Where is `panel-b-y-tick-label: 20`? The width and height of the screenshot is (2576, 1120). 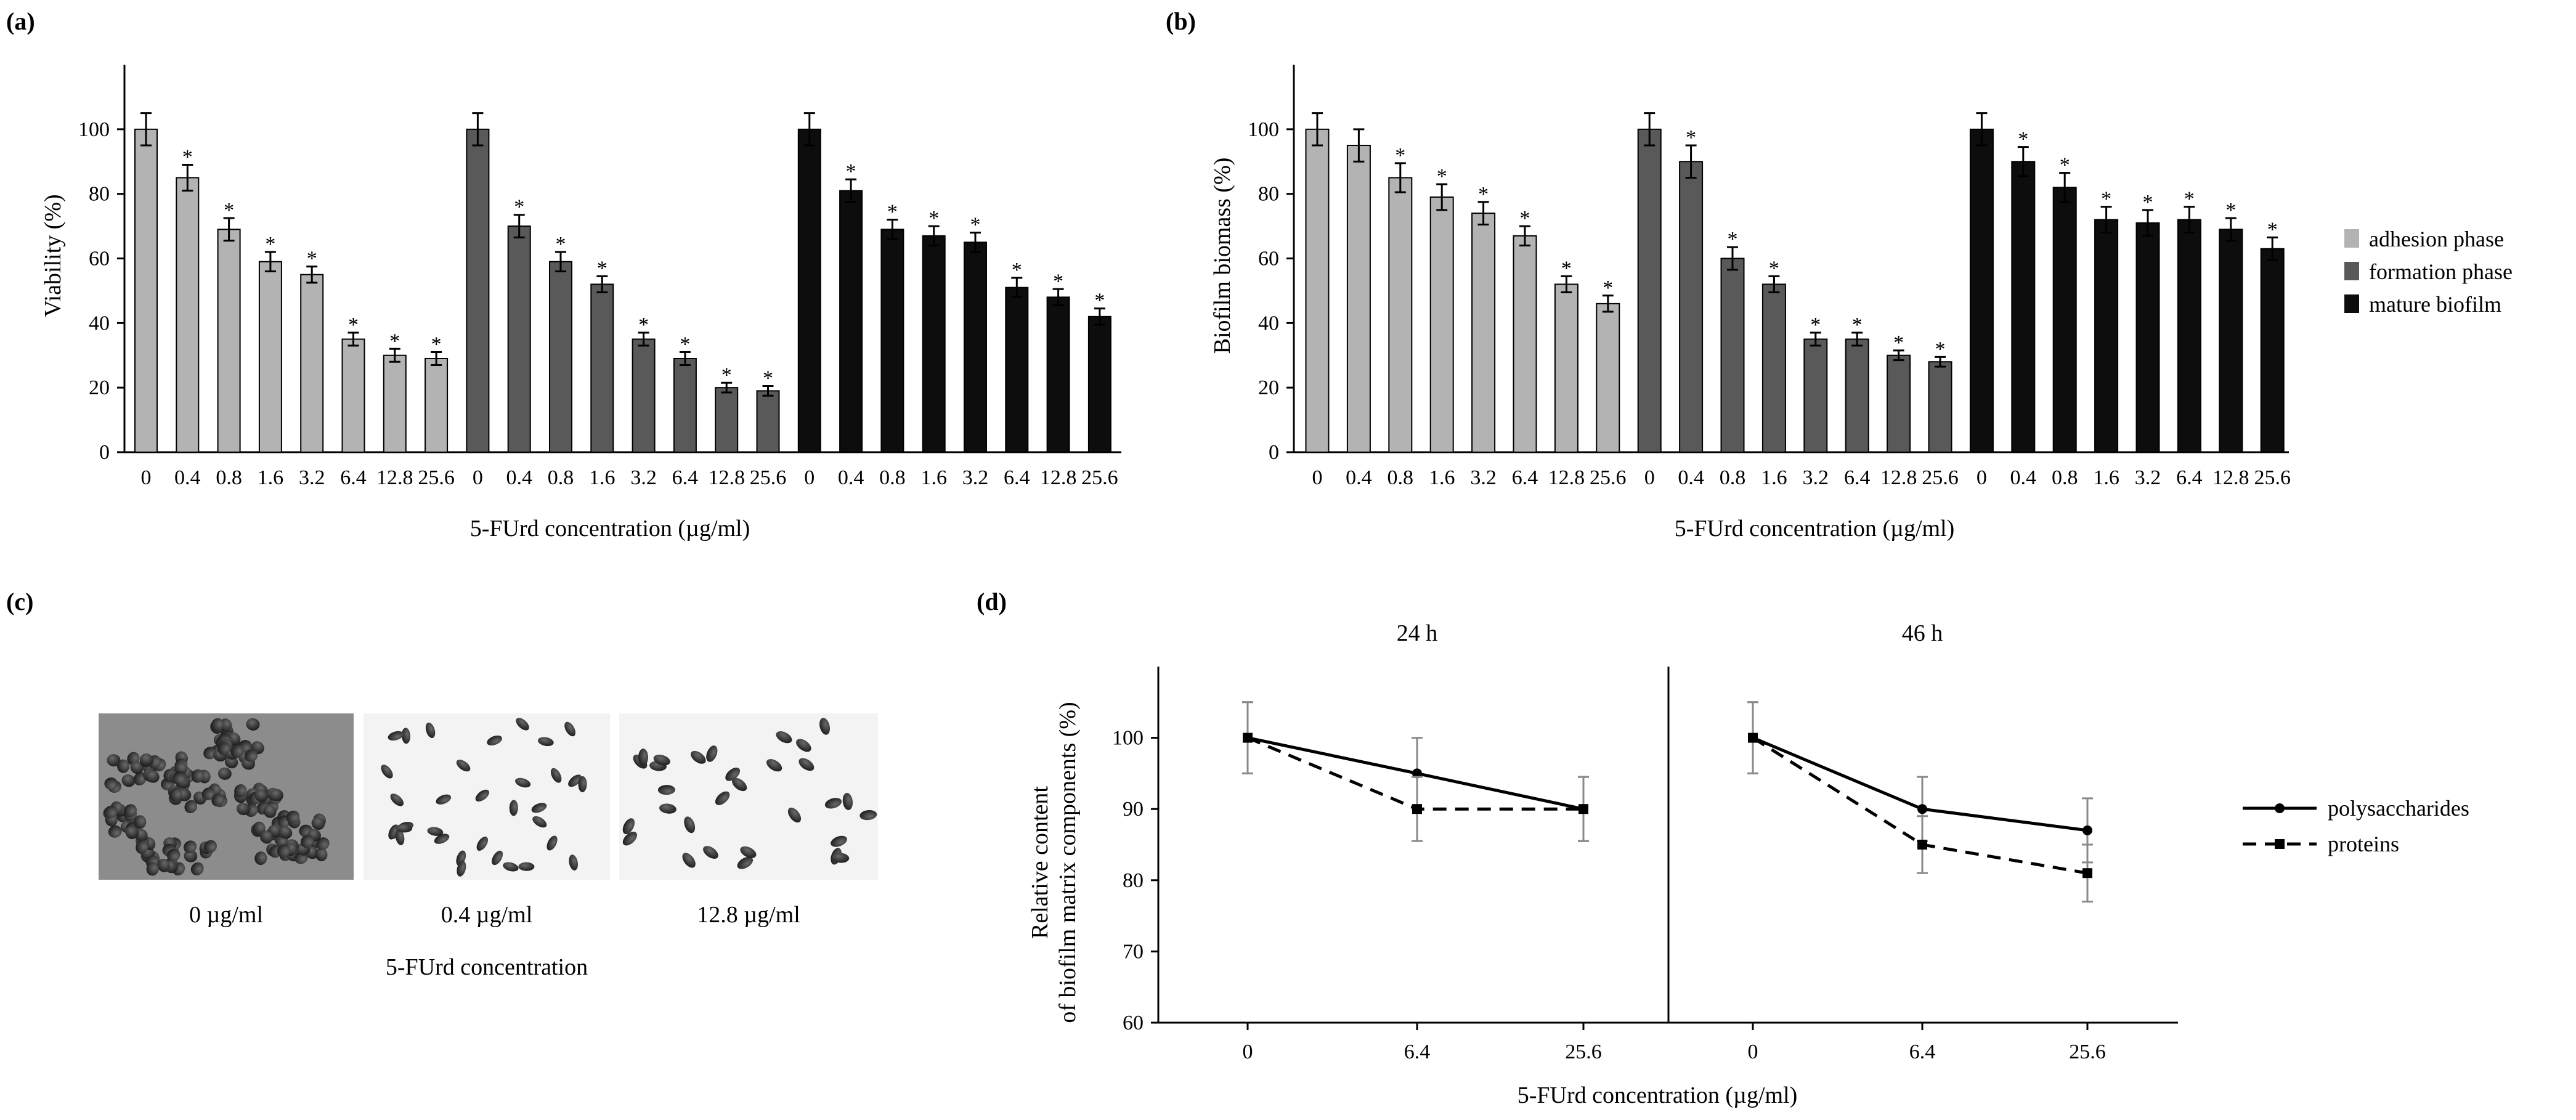 panel-b-y-tick-label: 20 is located at coordinates (1268, 387).